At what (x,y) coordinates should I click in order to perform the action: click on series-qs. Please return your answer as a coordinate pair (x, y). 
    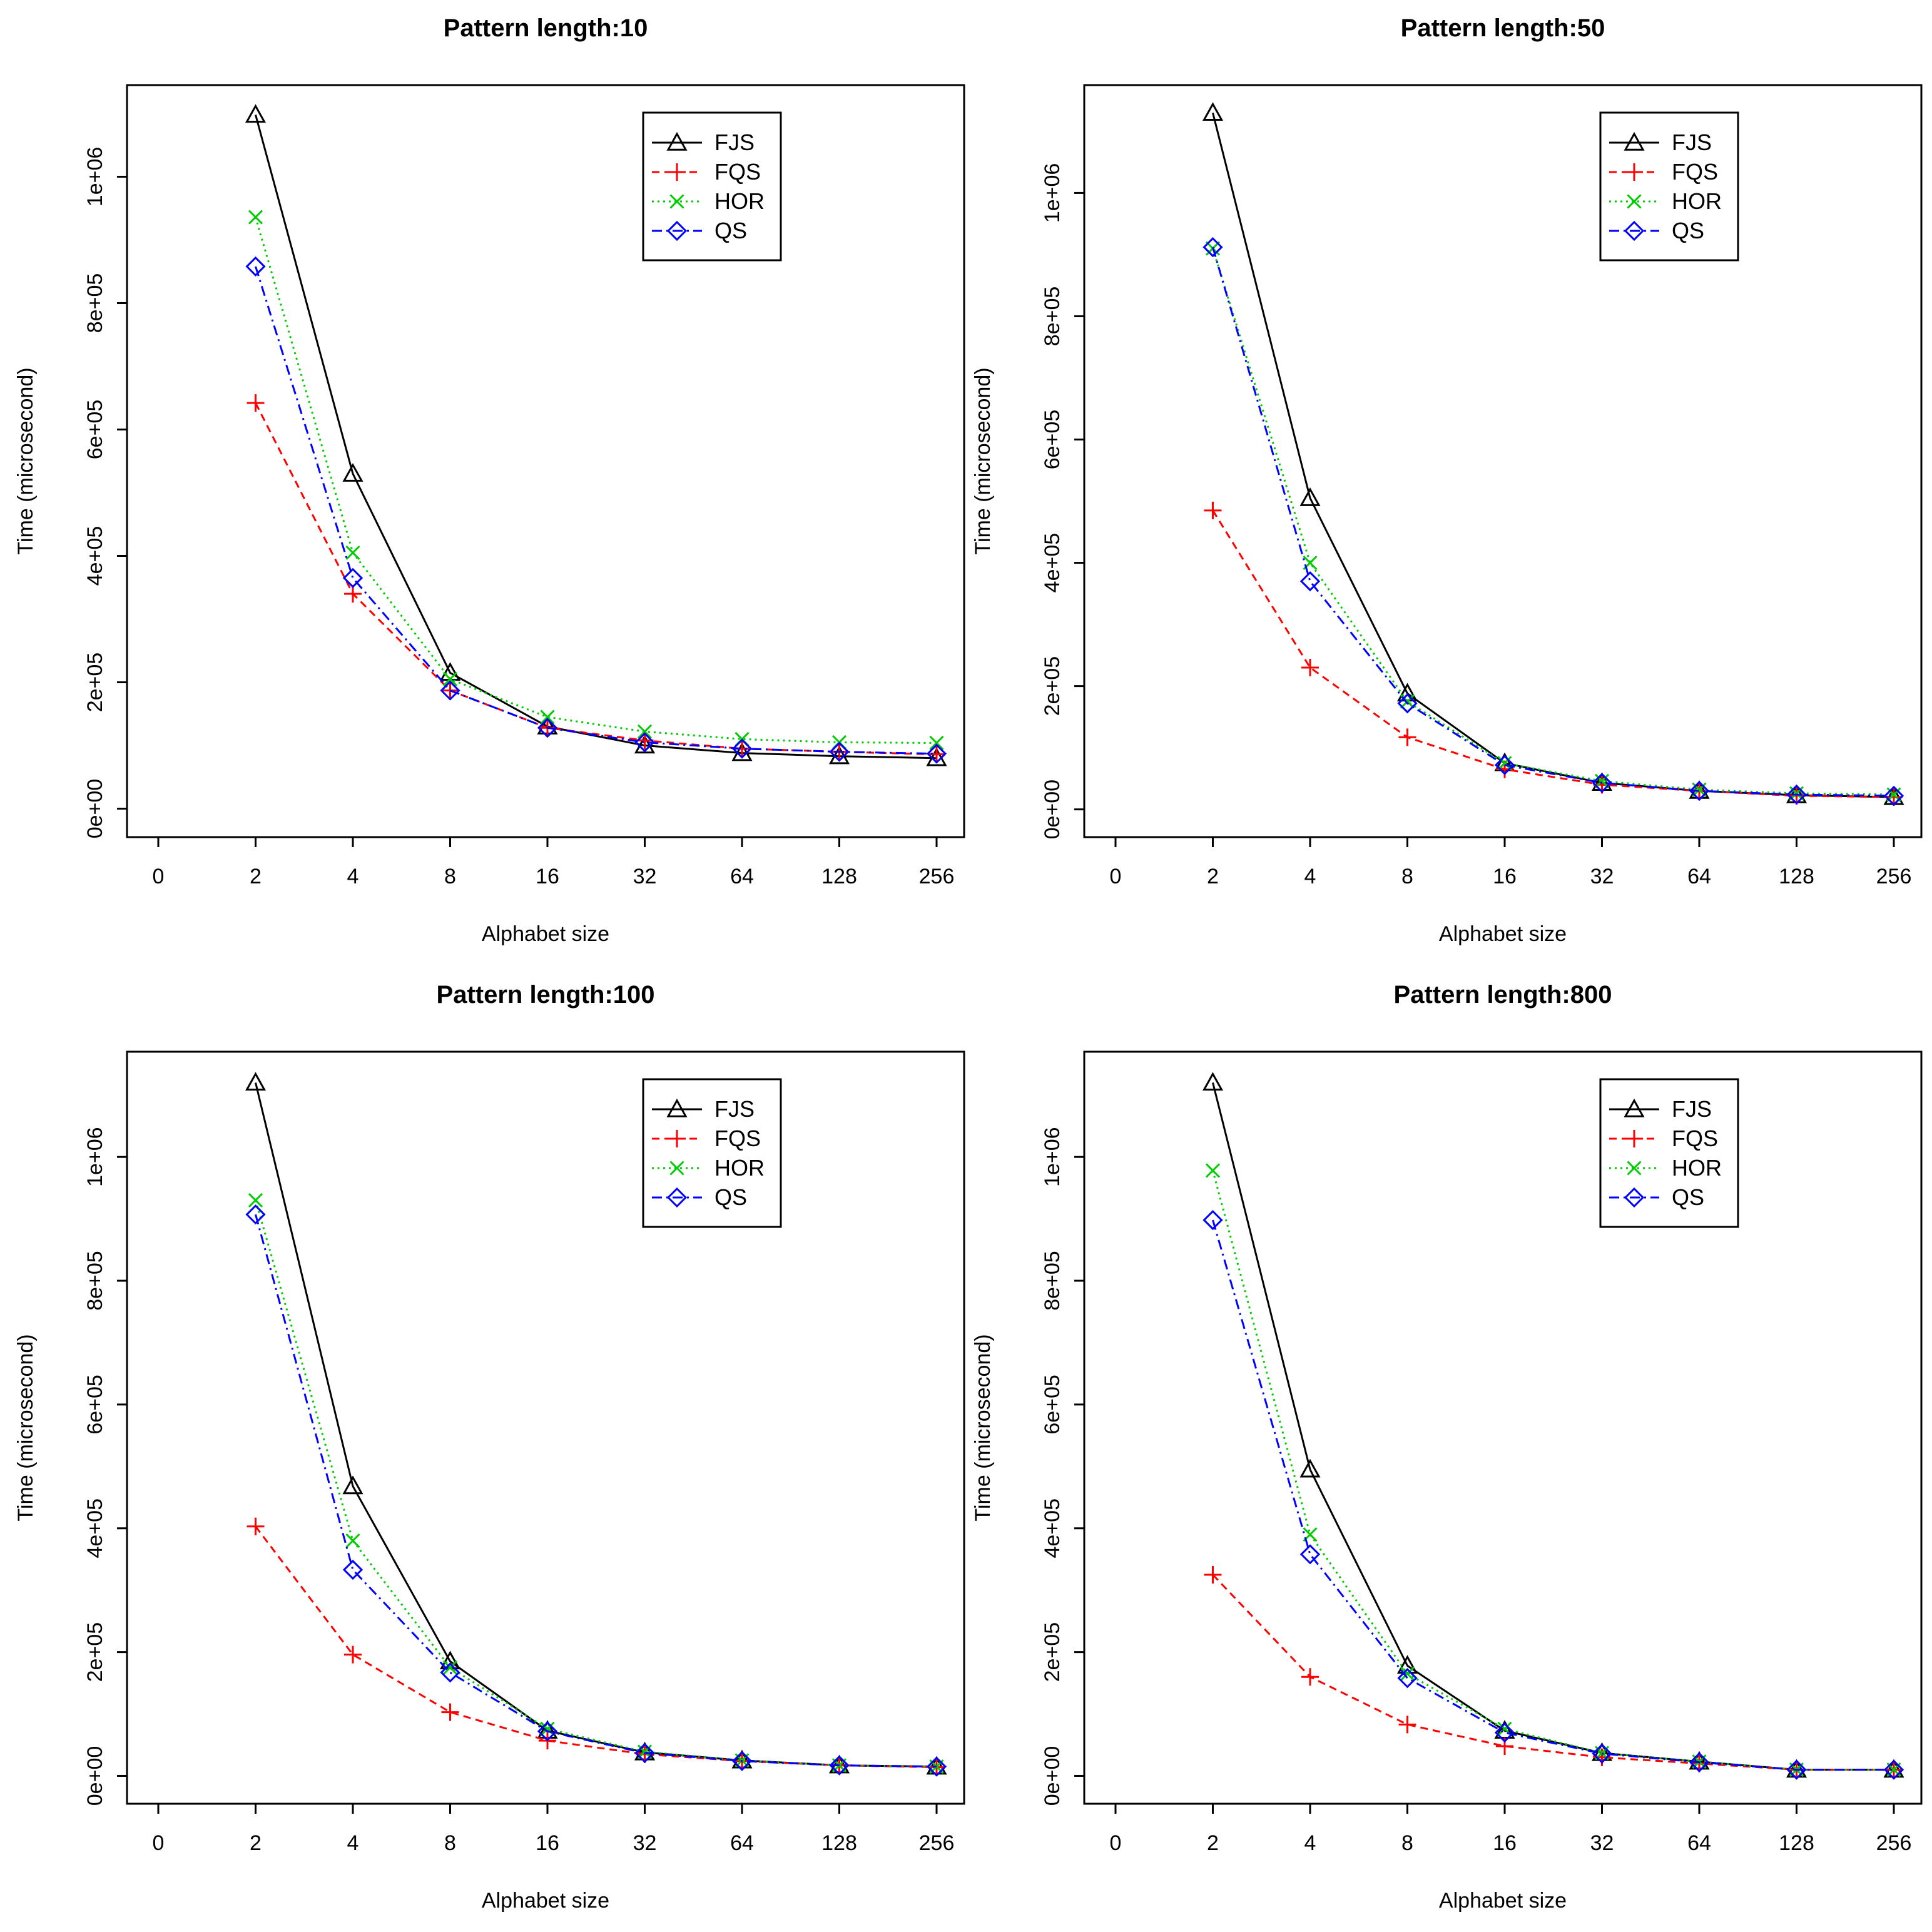
    Looking at the image, I should click on (596, 1491).